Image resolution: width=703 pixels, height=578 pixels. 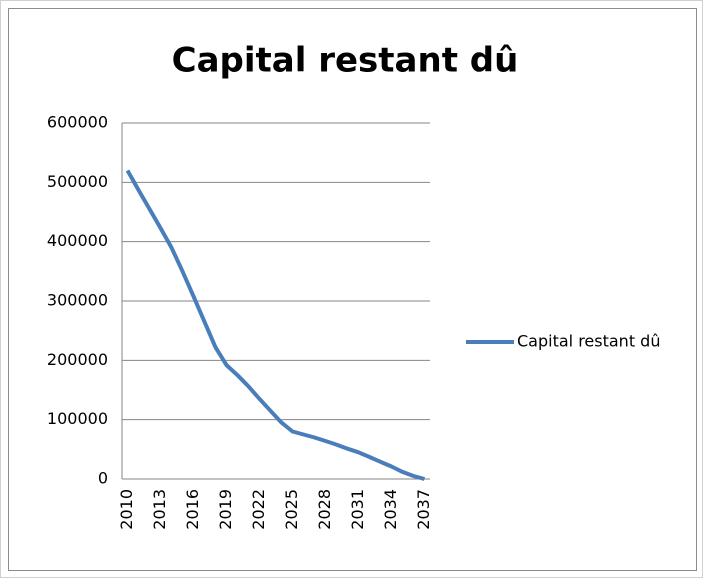 I want to click on x-tick-label: 2022, so click(x=258, y=509).